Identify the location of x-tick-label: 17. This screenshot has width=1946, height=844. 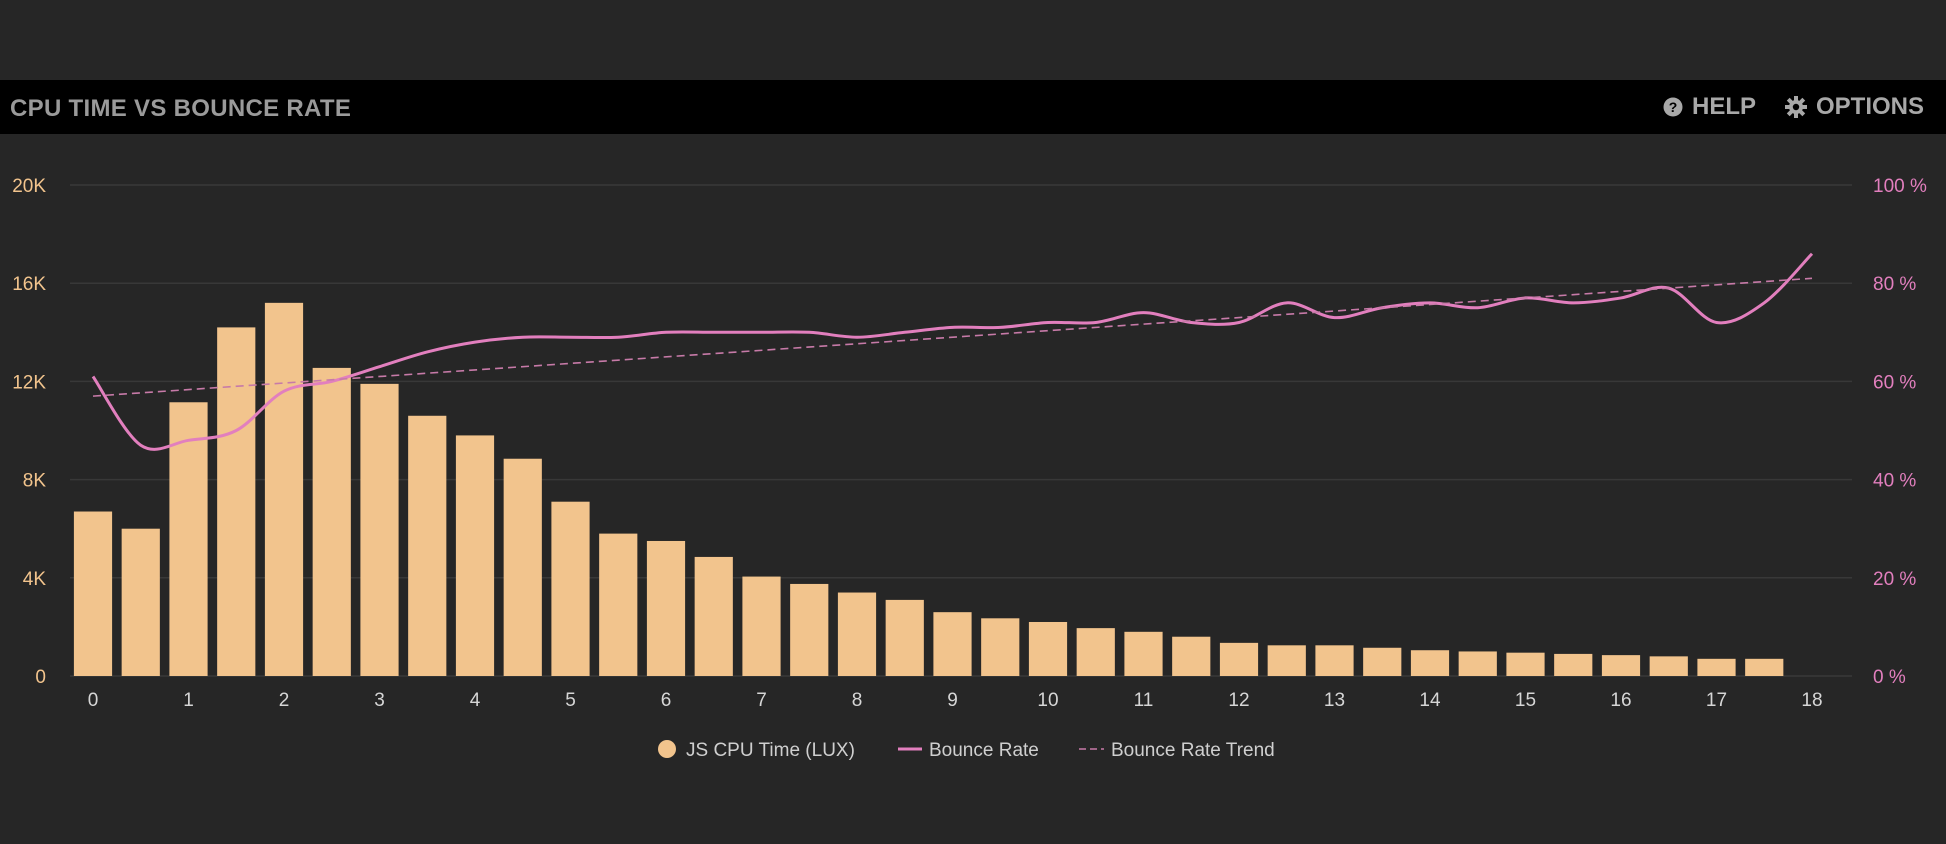
(1716, 700).